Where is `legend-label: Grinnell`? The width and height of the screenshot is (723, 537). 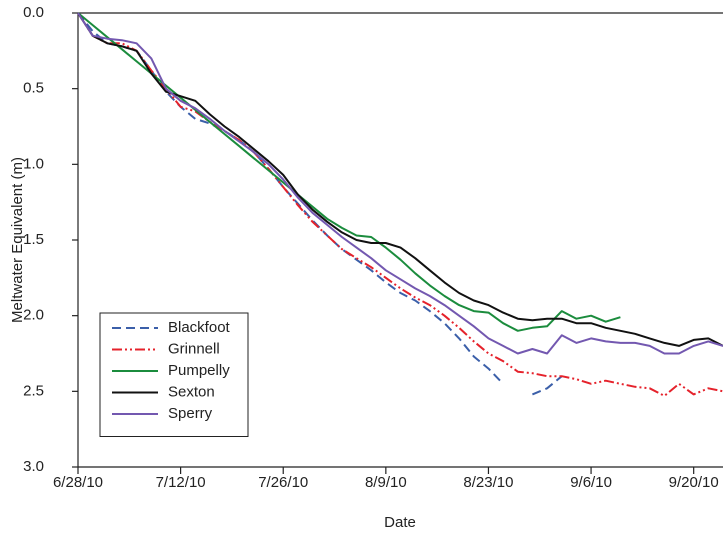 legend-label: Grinnell is located at coordinates (194, 348).